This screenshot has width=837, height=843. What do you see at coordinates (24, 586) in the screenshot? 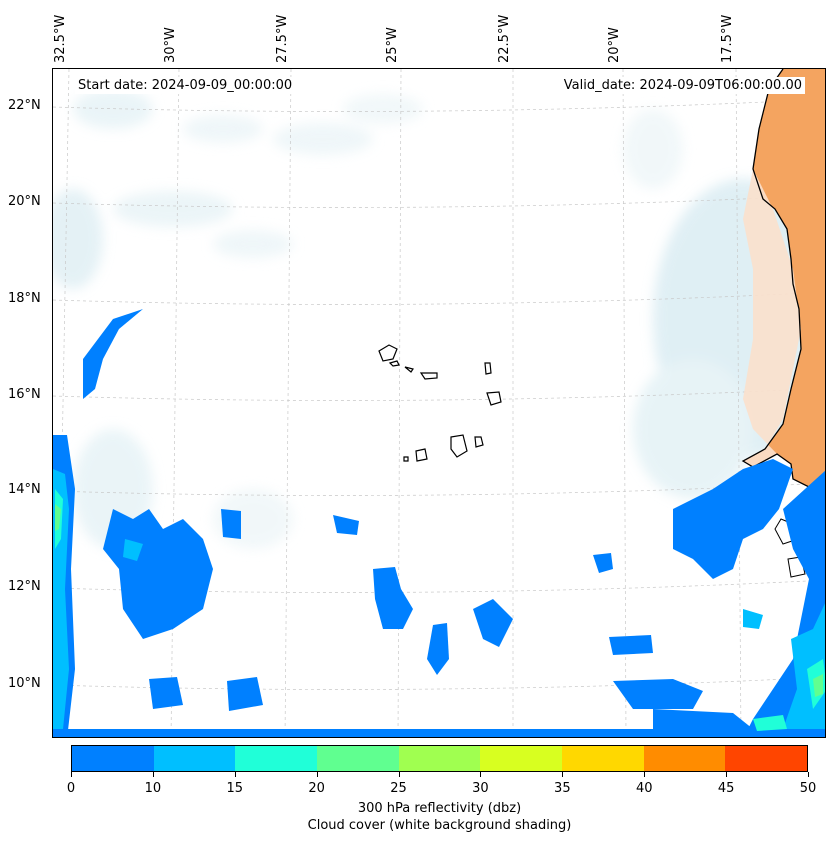
I see `lat-label: 12°N` at bounding box center [24, 586].